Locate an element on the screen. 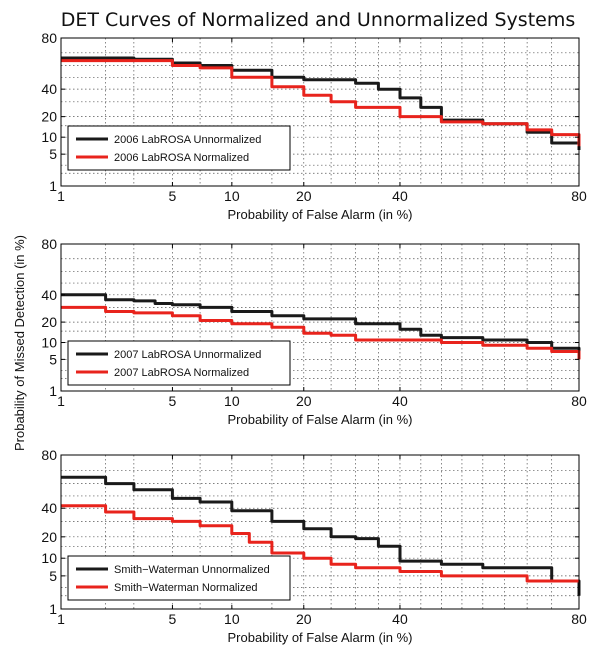  legend-entry-label: 2006 LabROSA Normalized is located at coordinates (181, 158).